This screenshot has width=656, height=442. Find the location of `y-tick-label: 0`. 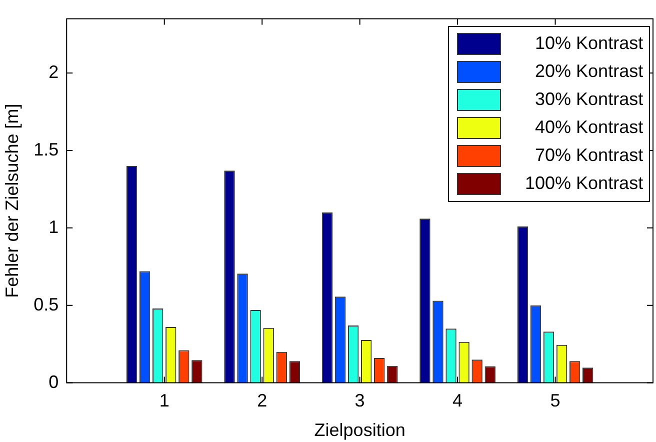

y-tick-label: 0 is located at coordinates (53, 382).